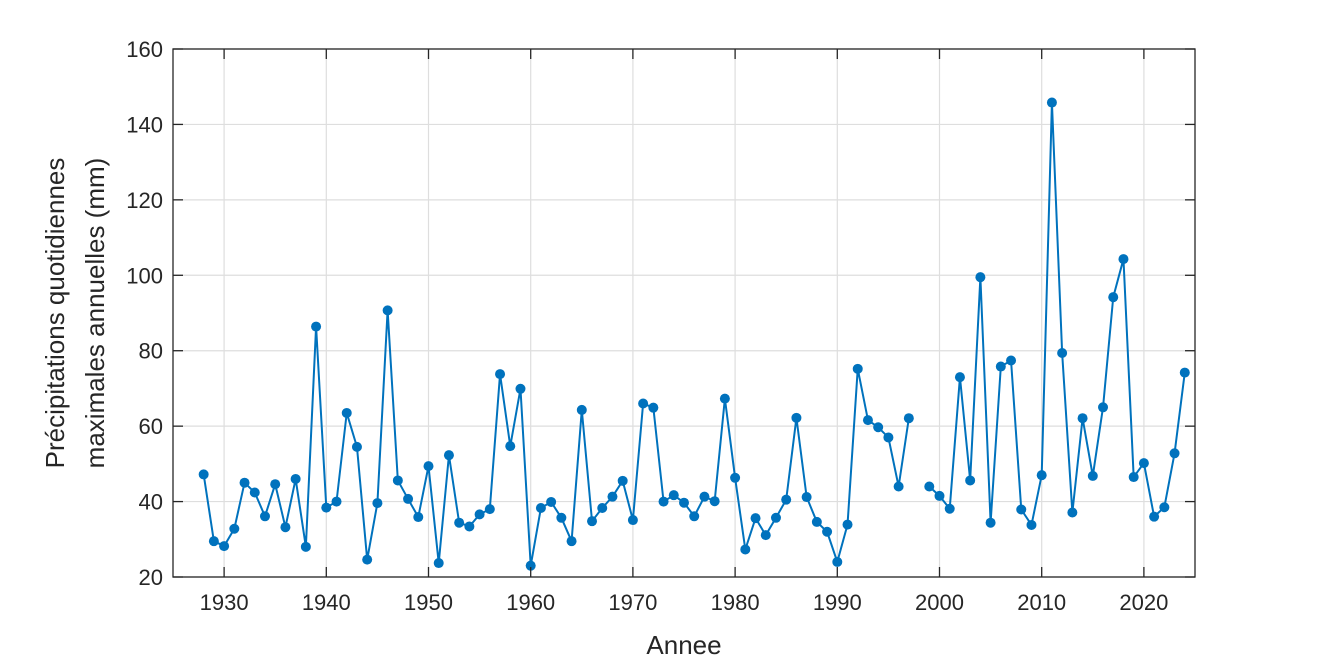 The image size is (1320, 662). What do you see at coordinates (632, 602) in the screenshot?
I see `x-tick-label: 1970` at bounding box center [632, 602].